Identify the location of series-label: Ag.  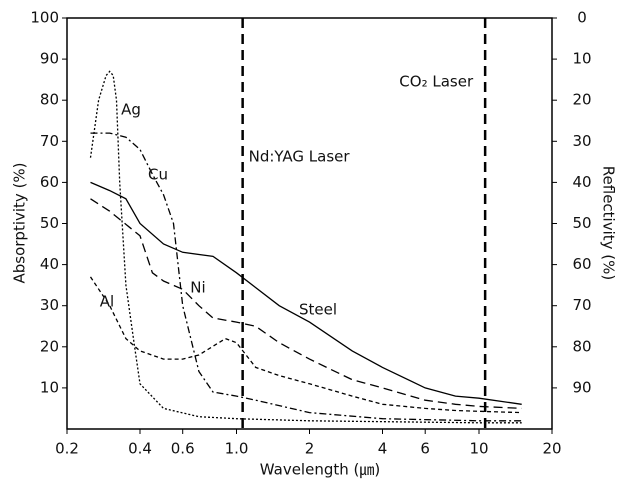
(131, 110).